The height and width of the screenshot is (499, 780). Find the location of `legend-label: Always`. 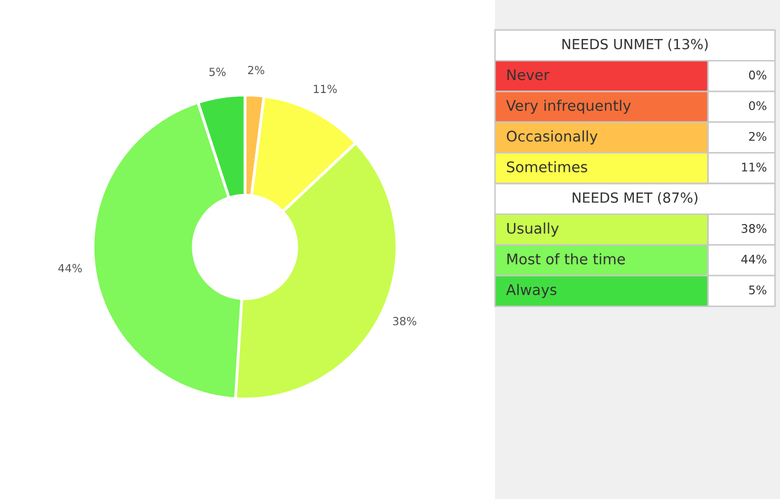

legend-label: Always is located at coordinates (531, 291).